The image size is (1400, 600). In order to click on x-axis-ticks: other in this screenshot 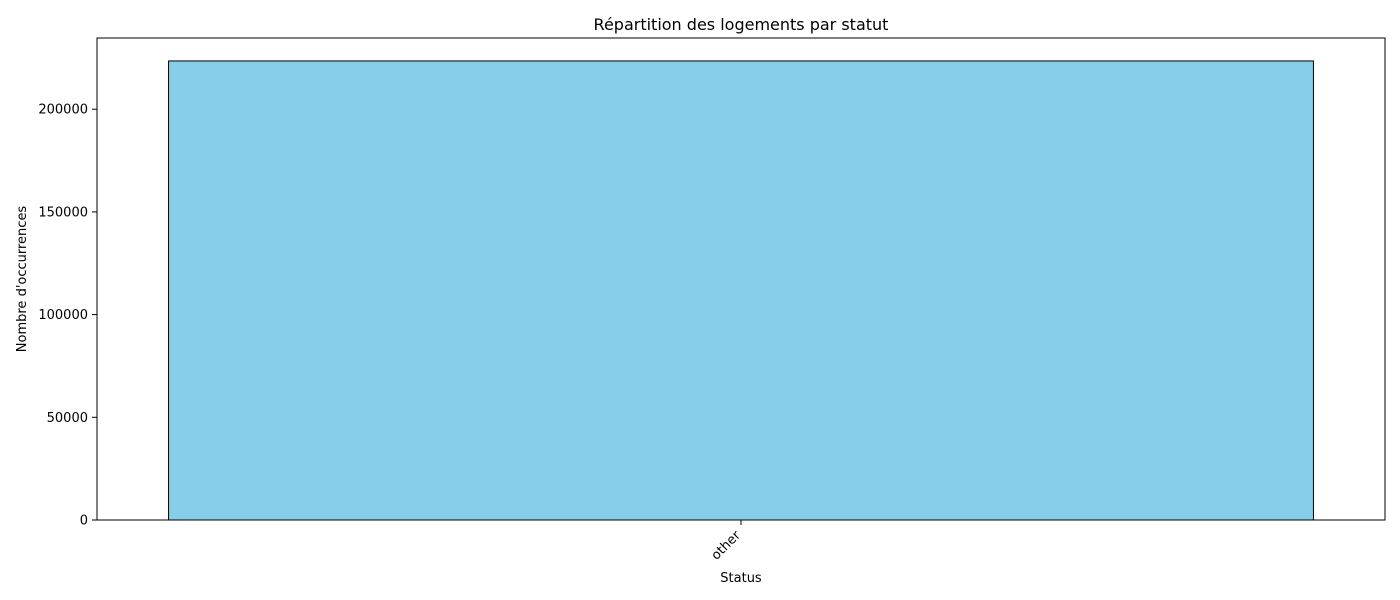, I will do `click(727, 542)`.